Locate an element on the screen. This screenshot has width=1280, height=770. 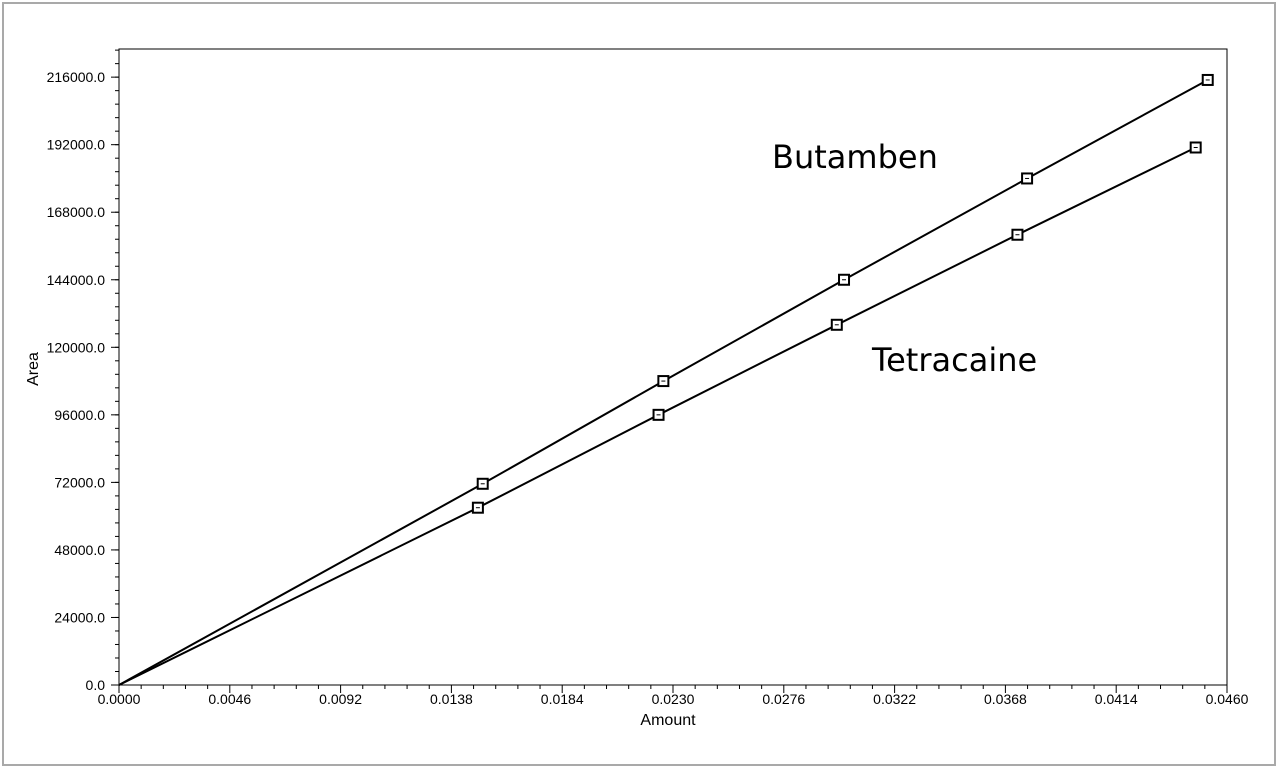
x-axis-title: Amount is located at coordinates (668, 720).